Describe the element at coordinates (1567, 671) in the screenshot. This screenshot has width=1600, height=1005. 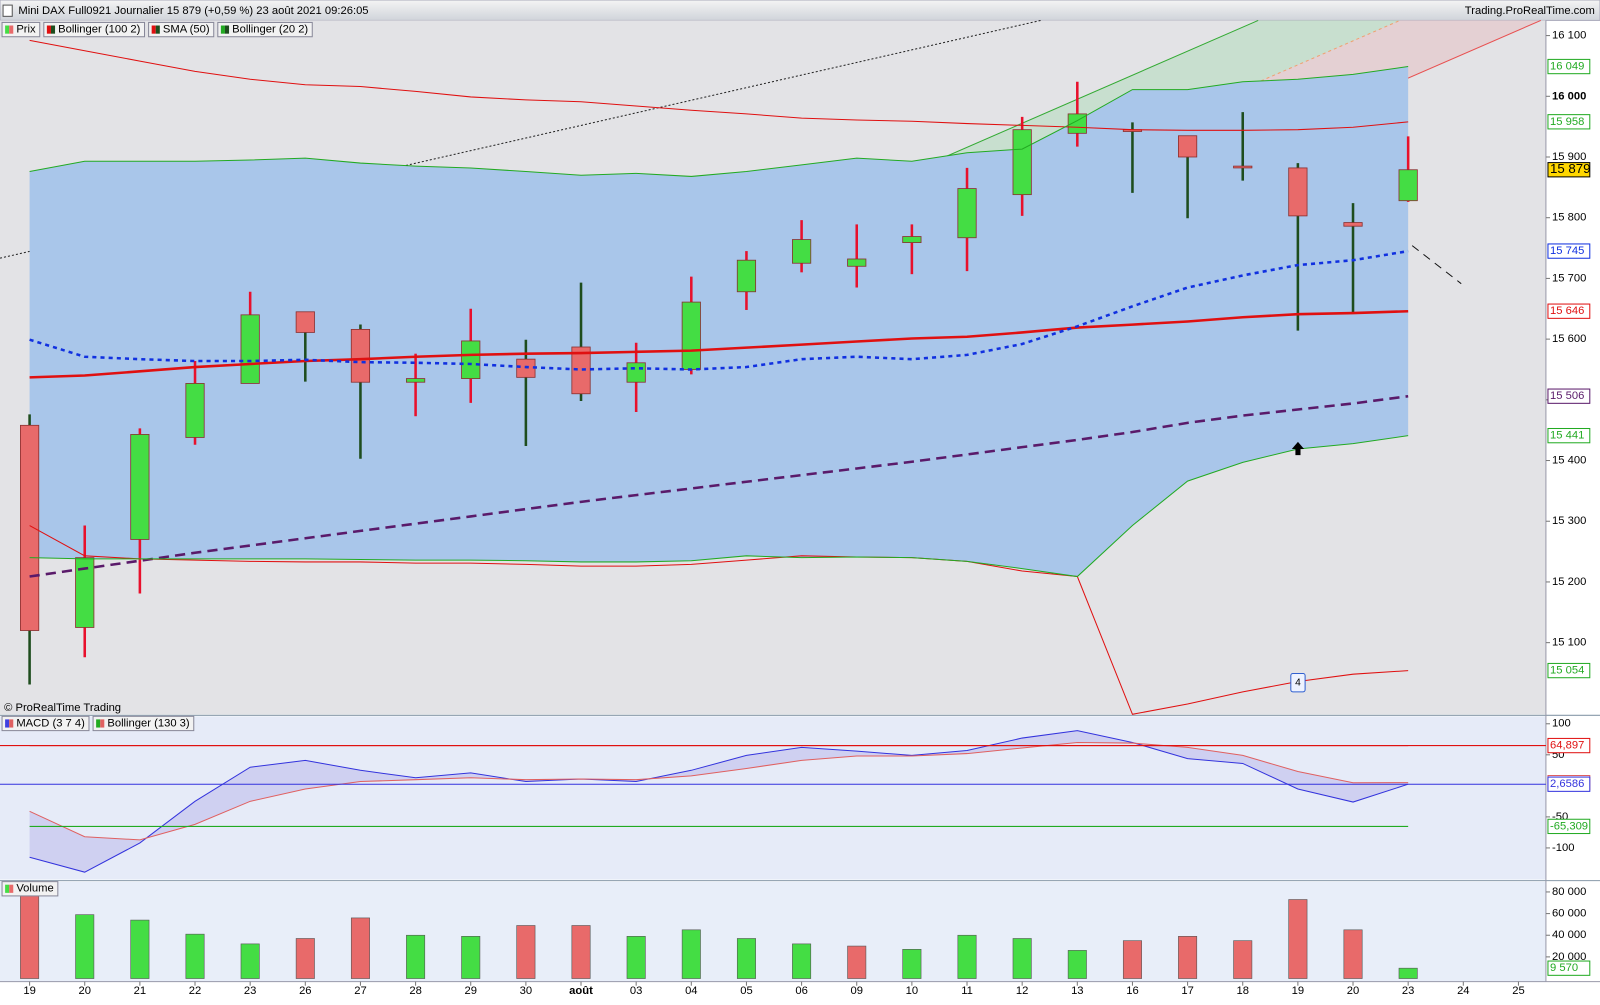
I see `price-tag-label: 15 054` at that location.